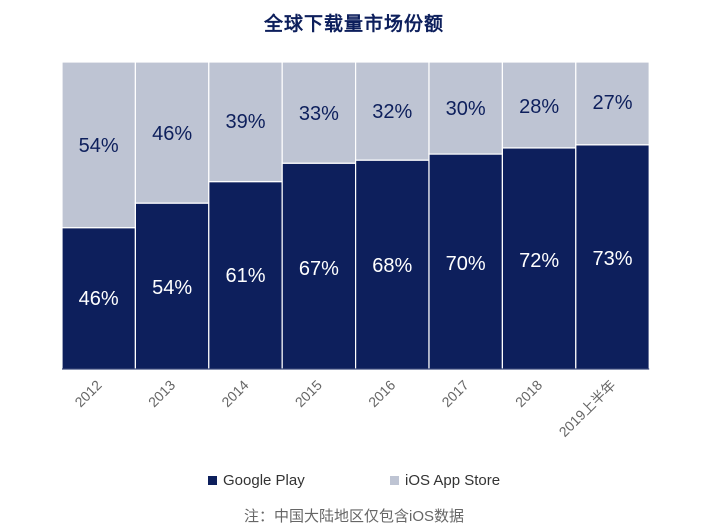 The image size is (708, 529). I want to click on data-label-ios-2017: 30%, so click(466, 109).